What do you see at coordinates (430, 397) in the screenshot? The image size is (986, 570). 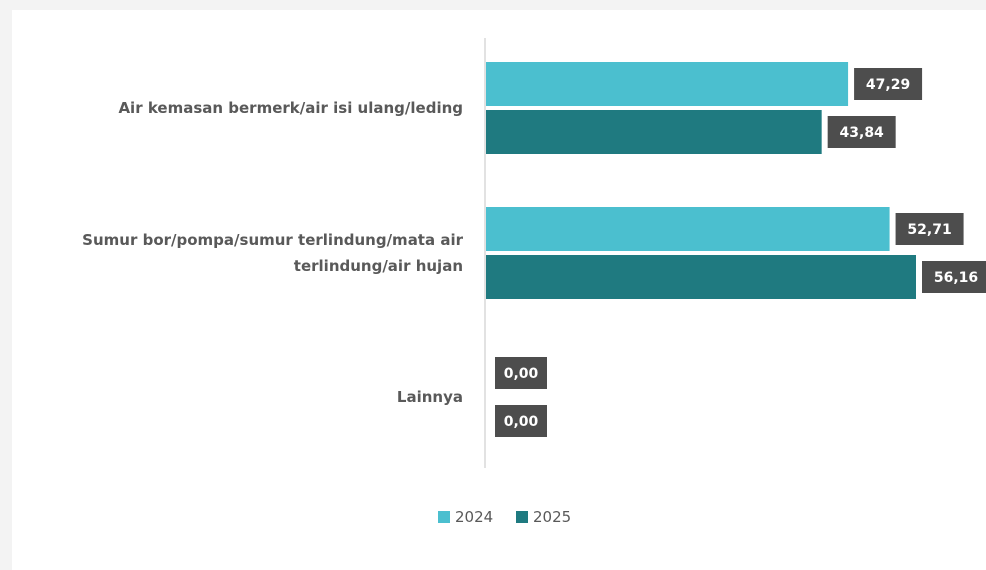 I see `category-label: Lainnya` at bounding box center [430, 397].